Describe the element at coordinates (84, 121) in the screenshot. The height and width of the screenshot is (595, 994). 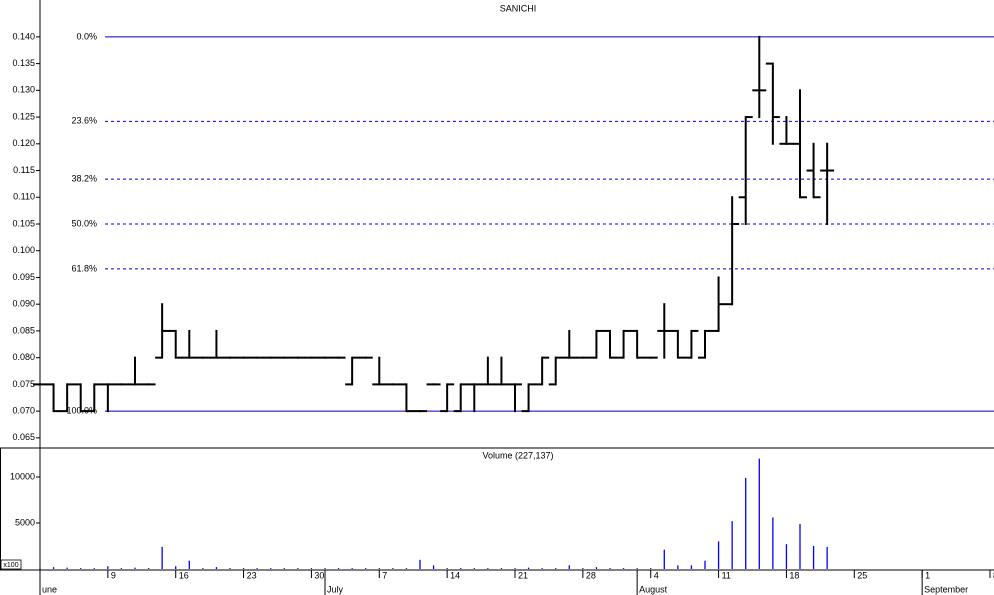
I see `level-label: 23.6%` at that location.